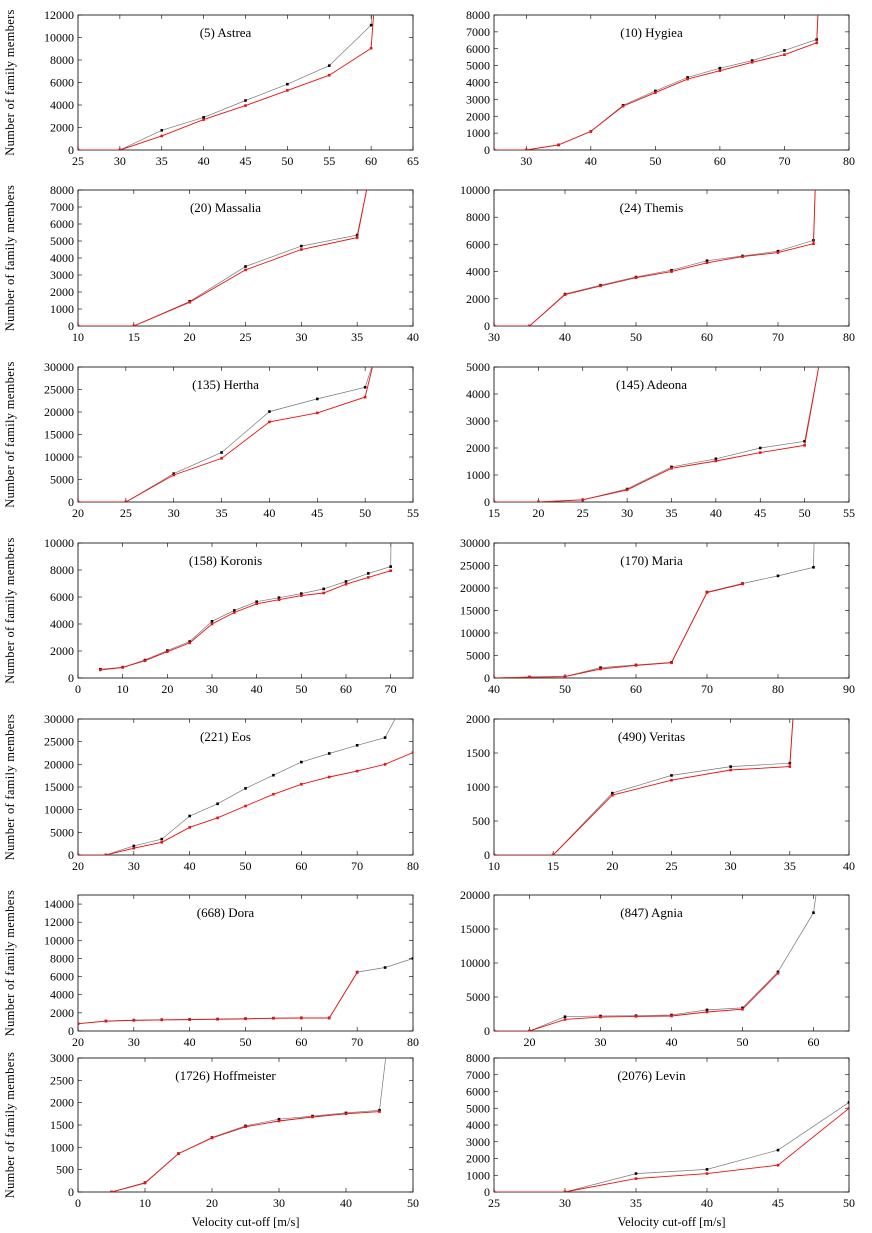  What do you see at coordinates (413, 513) in the screenshot?
I see `x-tick-label: 55` at bounding box center [413, 513].